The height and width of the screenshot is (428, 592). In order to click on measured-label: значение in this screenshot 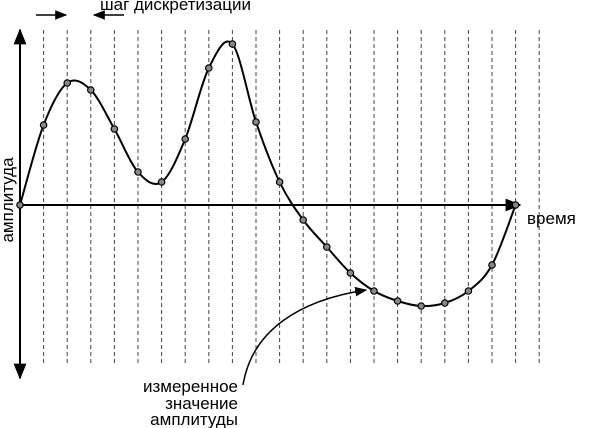, I will do `click(201, 403)`.